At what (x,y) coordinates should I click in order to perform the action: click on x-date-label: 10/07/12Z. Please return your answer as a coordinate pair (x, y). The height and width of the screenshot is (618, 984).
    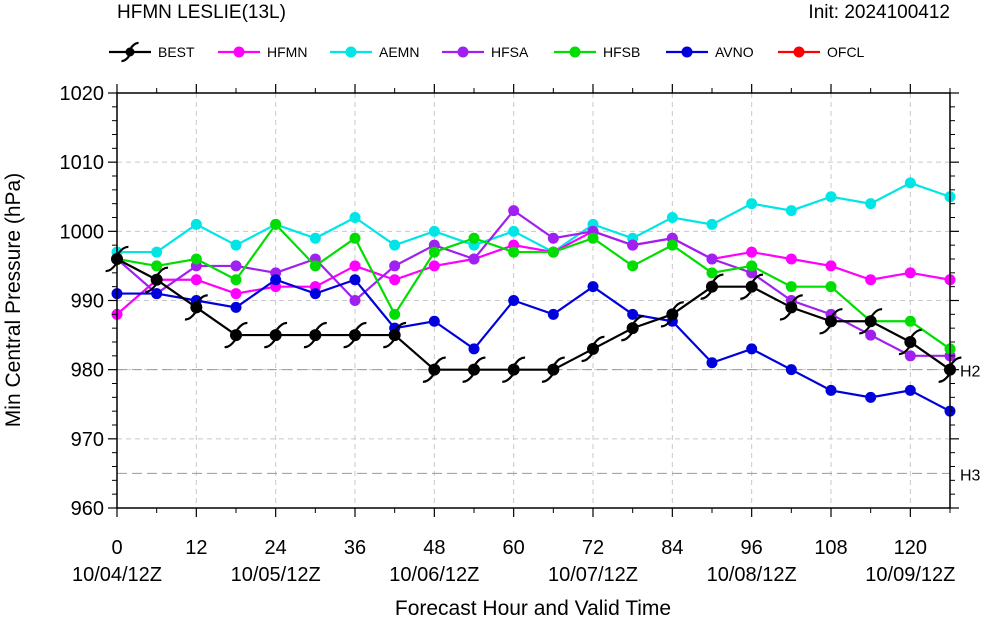
    Looking at the image, I should click on (593, 575).